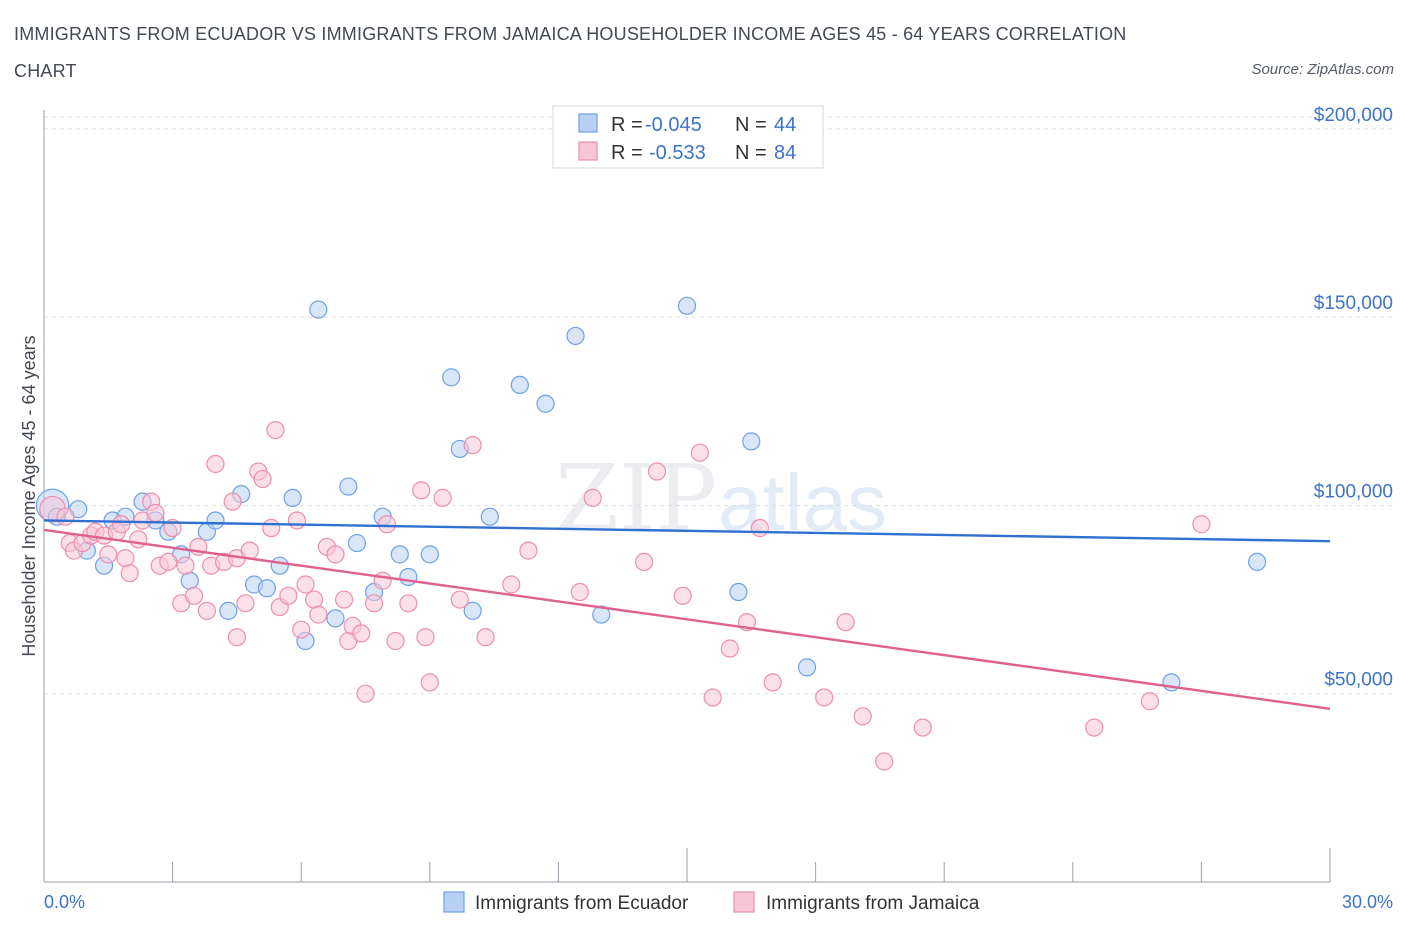  I want to click on y-axis-label: Householder Income Ages 45 - 64 years, so click(29, 495).